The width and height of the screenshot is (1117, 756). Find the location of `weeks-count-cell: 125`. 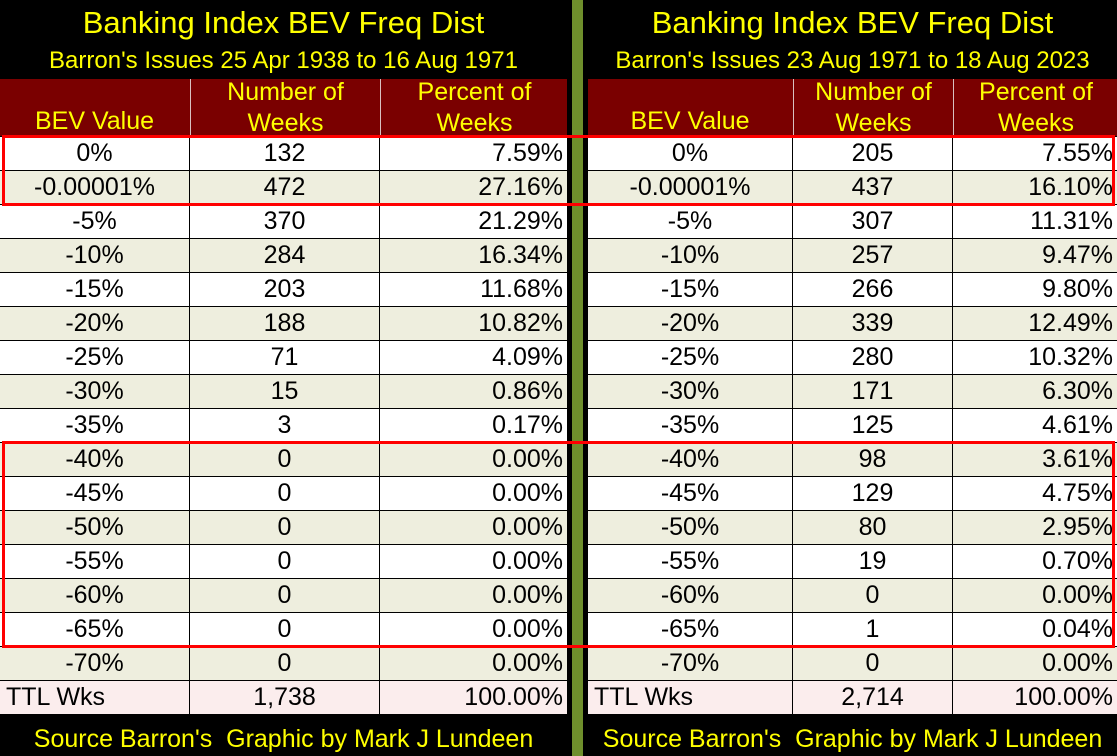

weeks-count-cell: 125 is located at coordinates (872, 425).